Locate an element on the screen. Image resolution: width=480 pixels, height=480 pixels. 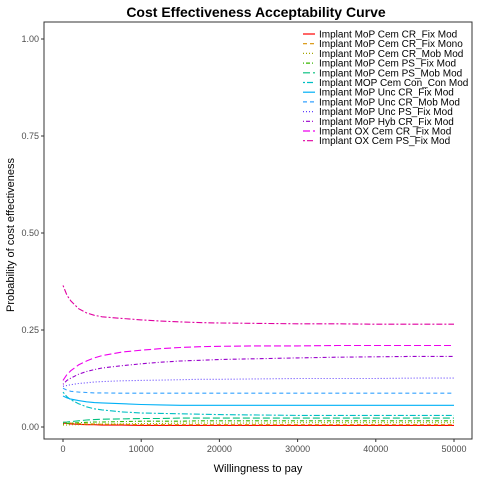
legend-label: Implant MoP Cem CR_Fix Mono is located at coordinates (391, 44).